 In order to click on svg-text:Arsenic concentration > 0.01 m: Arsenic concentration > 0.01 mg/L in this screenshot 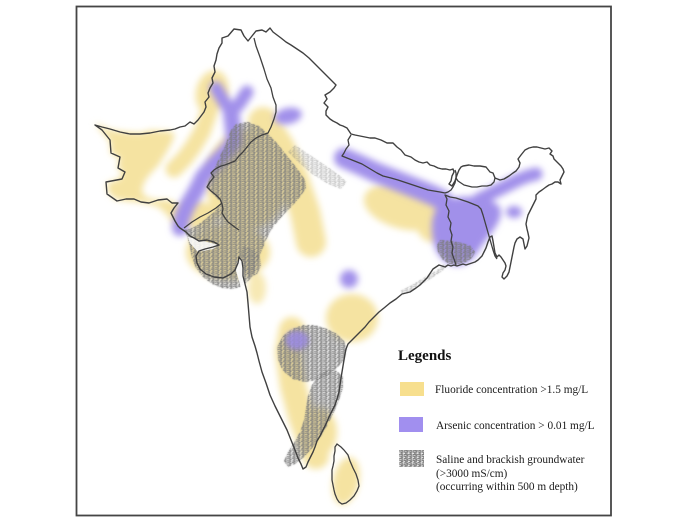, I will do `click(515, 426)`.